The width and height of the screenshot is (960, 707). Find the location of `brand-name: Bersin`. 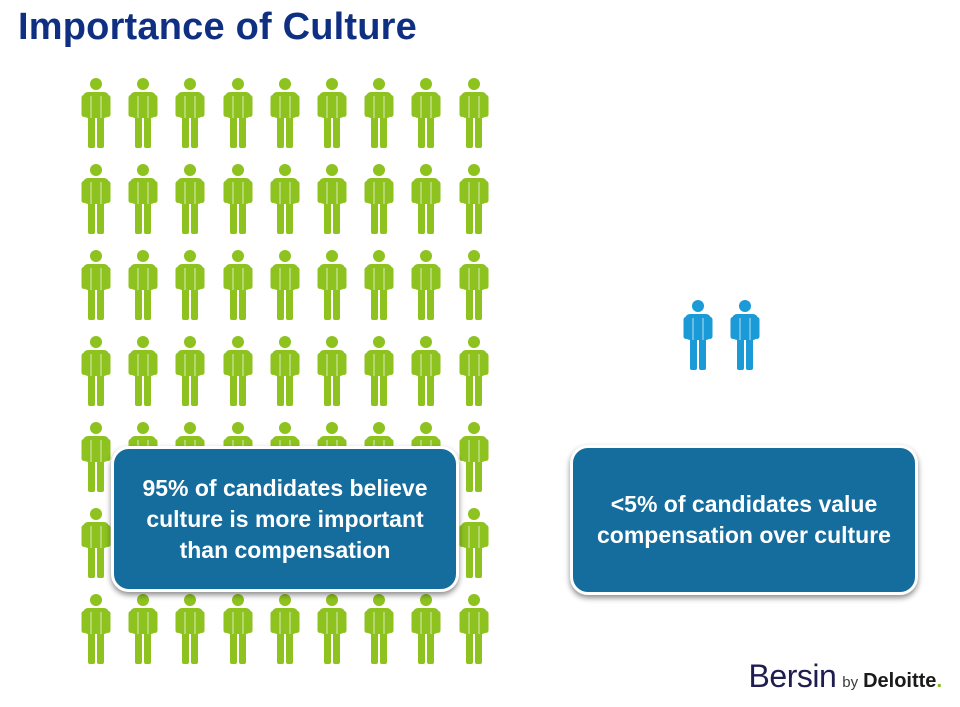

brand-name: Bersin is located at coordinates (792, 676).